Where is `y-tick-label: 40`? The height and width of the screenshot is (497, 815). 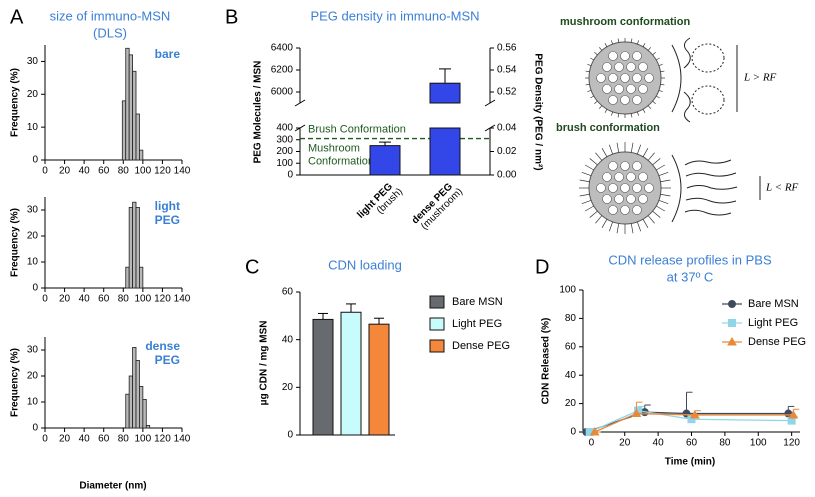 y-tick-label: 40 is located at coordinates (288, 339).